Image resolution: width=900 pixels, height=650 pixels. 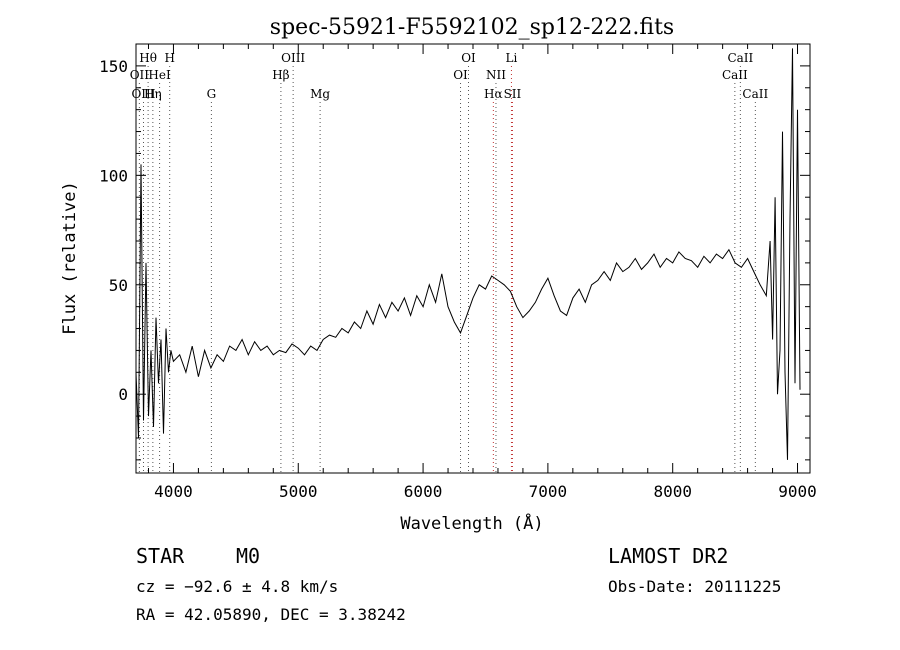 I want to click on y-axis-label: Flux (relative), so click(x=70, y=258).